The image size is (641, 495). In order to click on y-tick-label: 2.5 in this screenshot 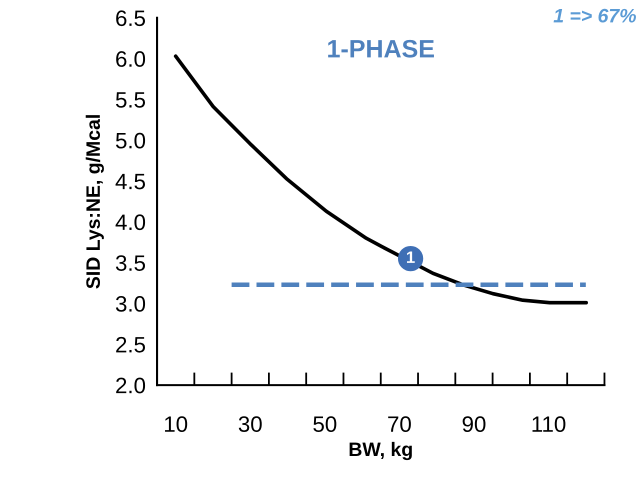, I will do `click(131, 344)`.